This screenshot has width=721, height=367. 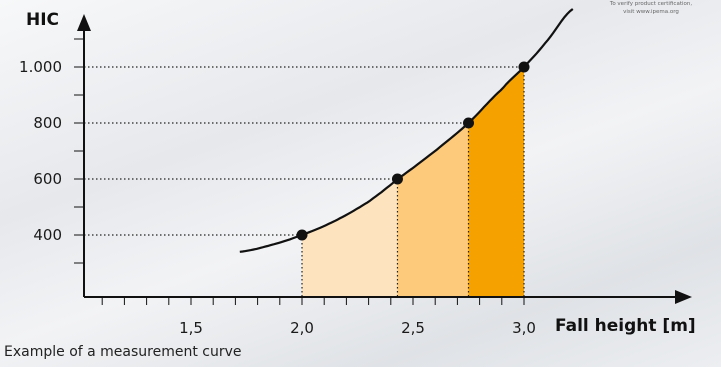 What do you see at coordinates (40, 67) in the screenshot?
I see `y-tick-label: 1.000` at bounding box center [40, 67].